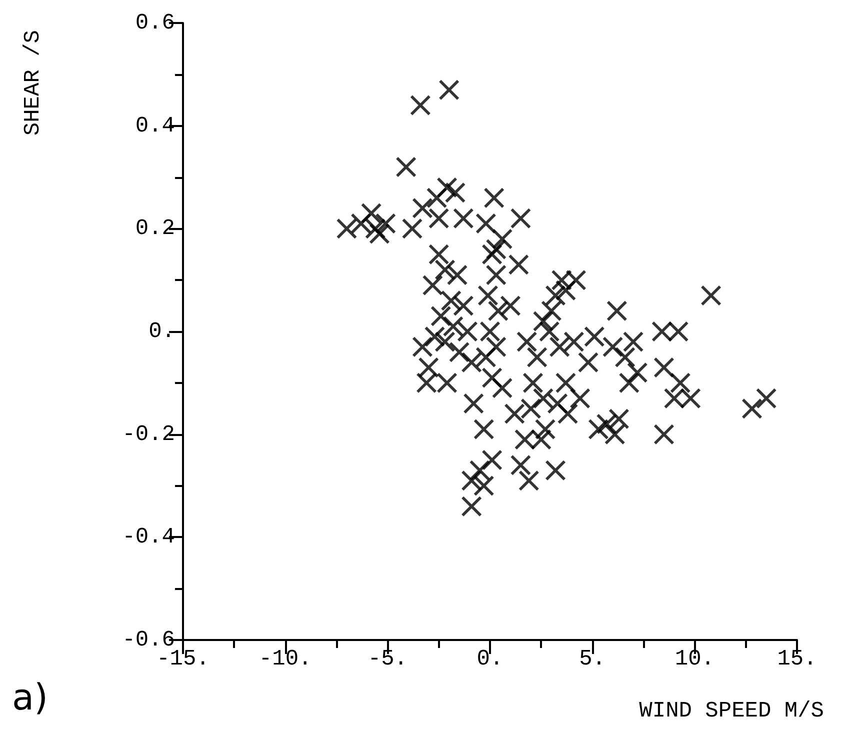 The width and height of the screenshot is (854, 740). What do you see at coordinates (731, 711) in the screenshot?
I see `x-axis-title: WIND SPEED M/S` at bounding box center [731, 711].